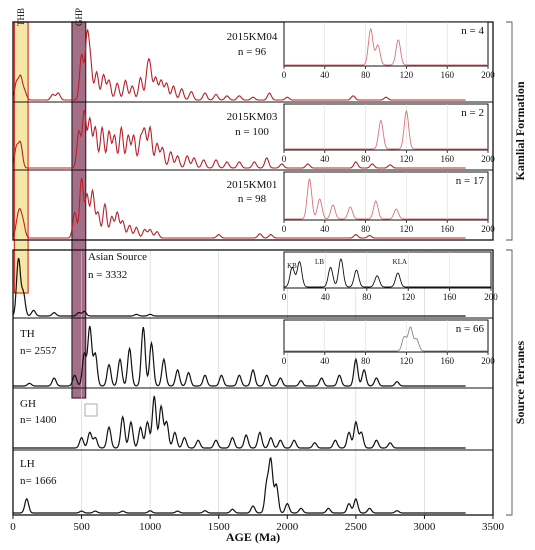  I want to click on series-line-2015km03, so click(239, 139).